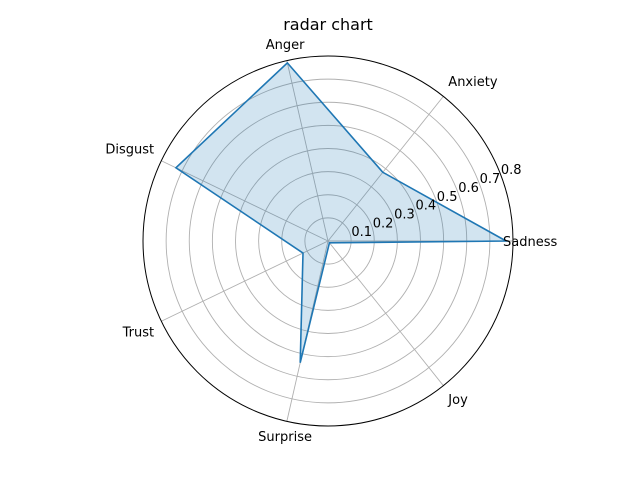 Image resolution: width=640 pixels, height=480 pixels. I want to click on radial-tick-label-2: 0.3, so click(404, 215).